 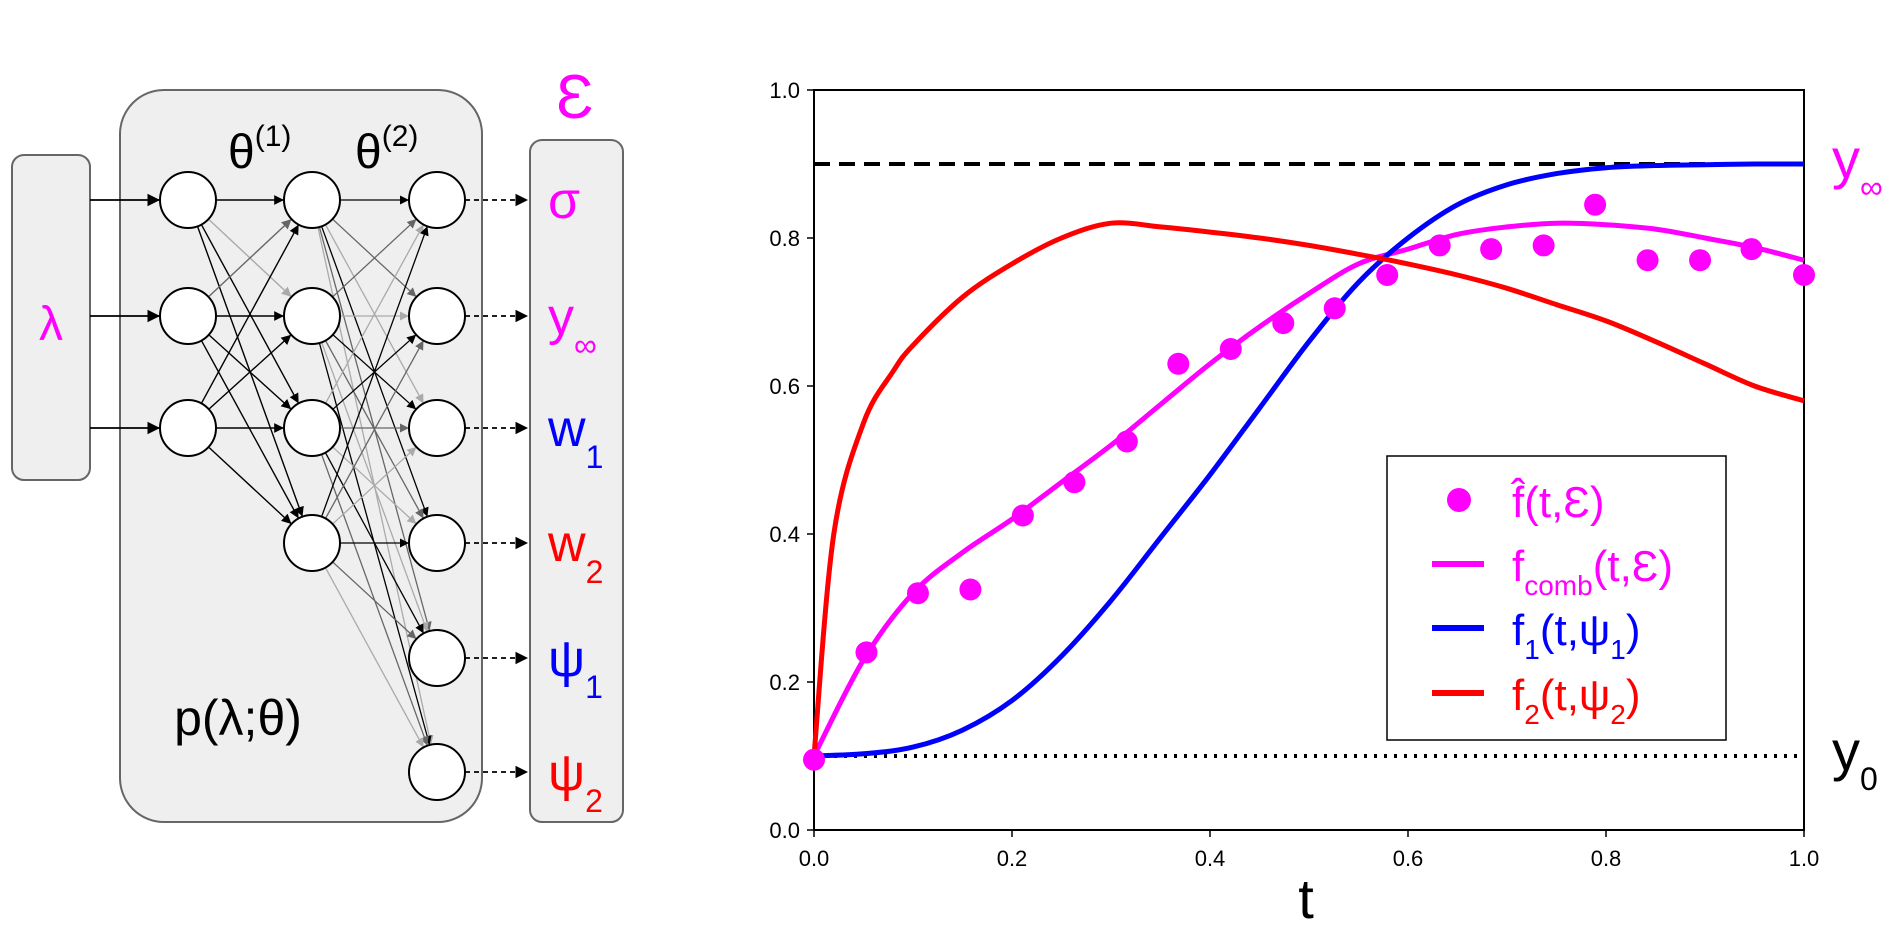 What do you see at coordinates (259, 149) in the screenshot?
I see `theta1-label: θ(1)` at bounding box center [259, 149].